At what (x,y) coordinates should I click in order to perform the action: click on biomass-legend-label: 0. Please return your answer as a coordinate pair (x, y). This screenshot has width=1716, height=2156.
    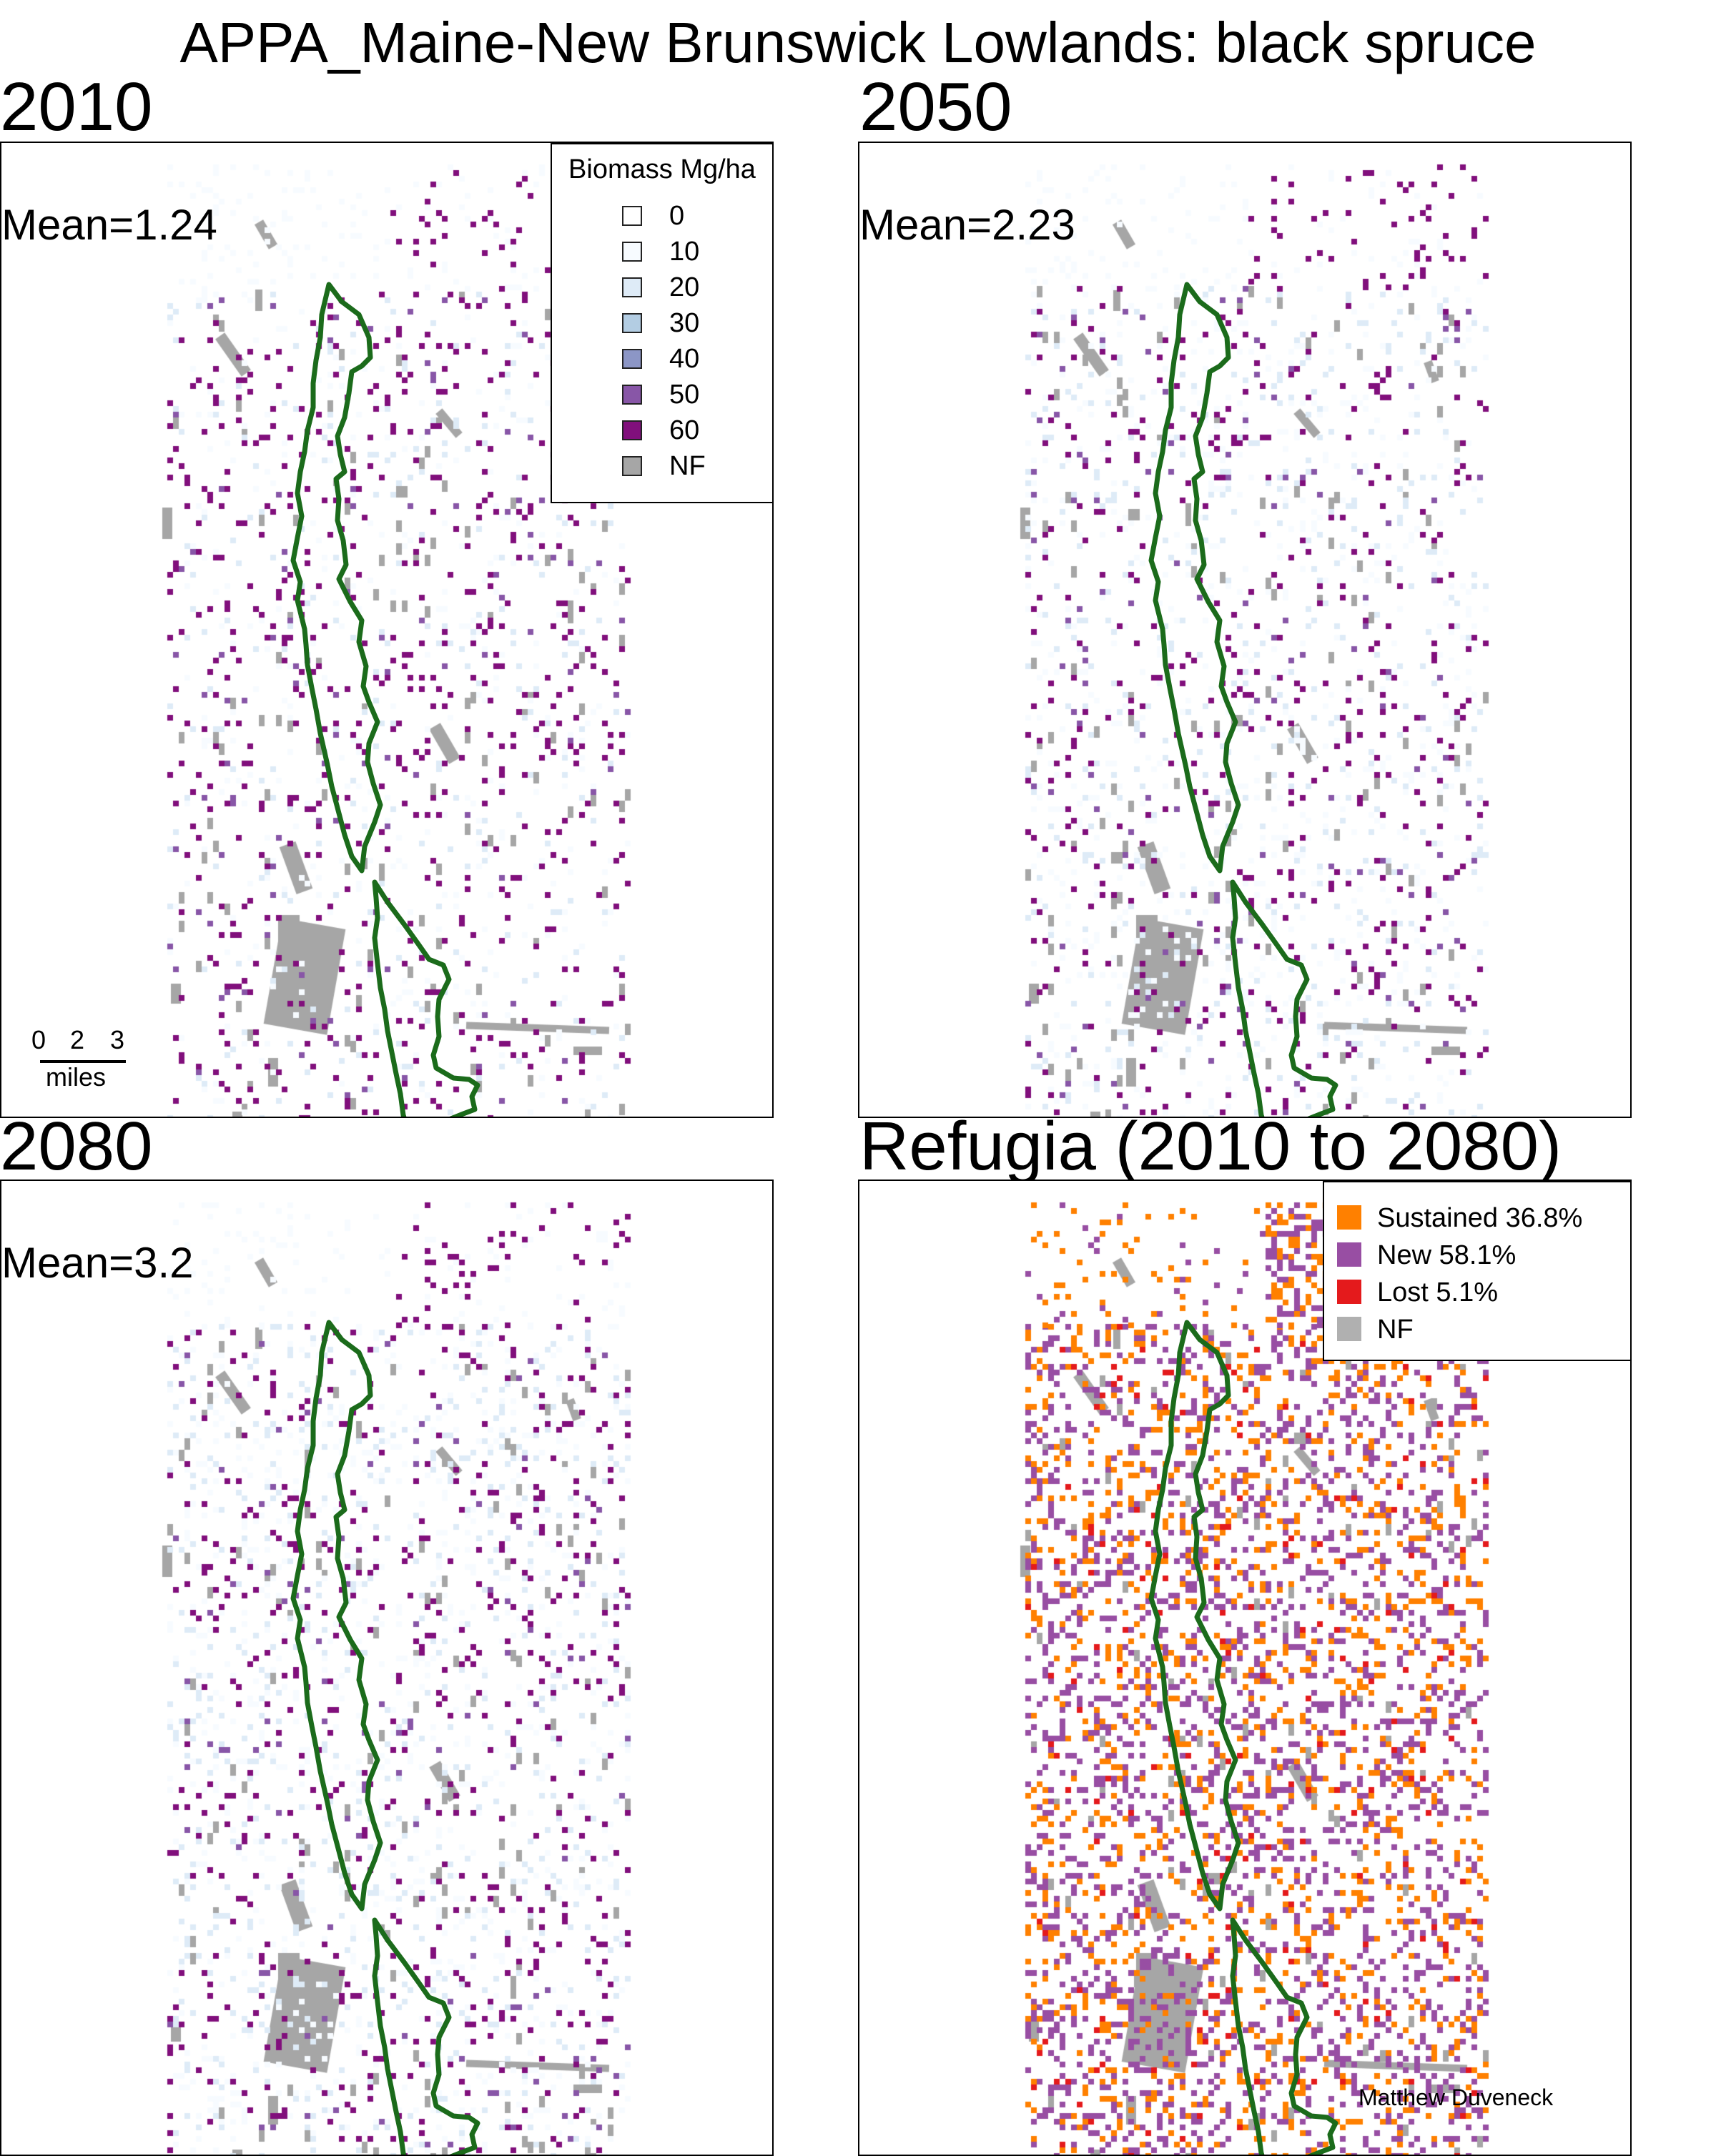
    Looking at the image, I should click on (677, 216).